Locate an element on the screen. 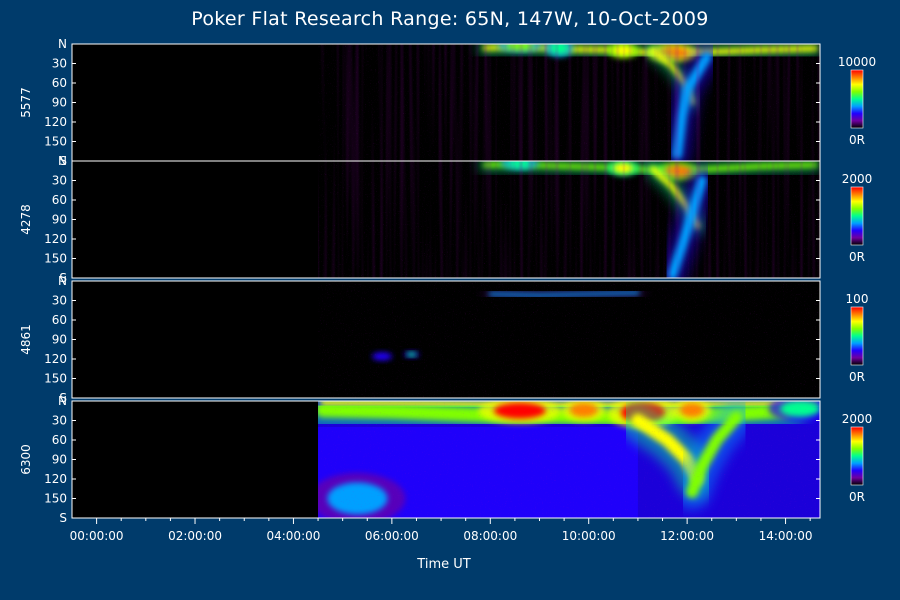  panel-ylabel: 5577 is located at coordinates (26, 102).